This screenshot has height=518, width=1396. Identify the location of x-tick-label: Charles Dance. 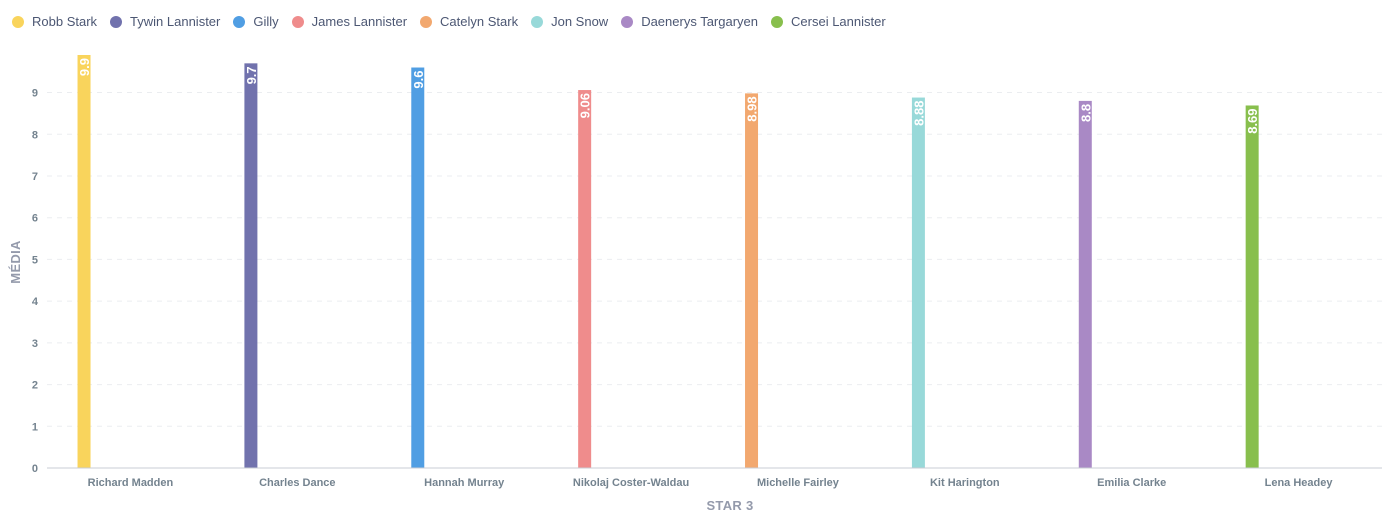
(297, 483).